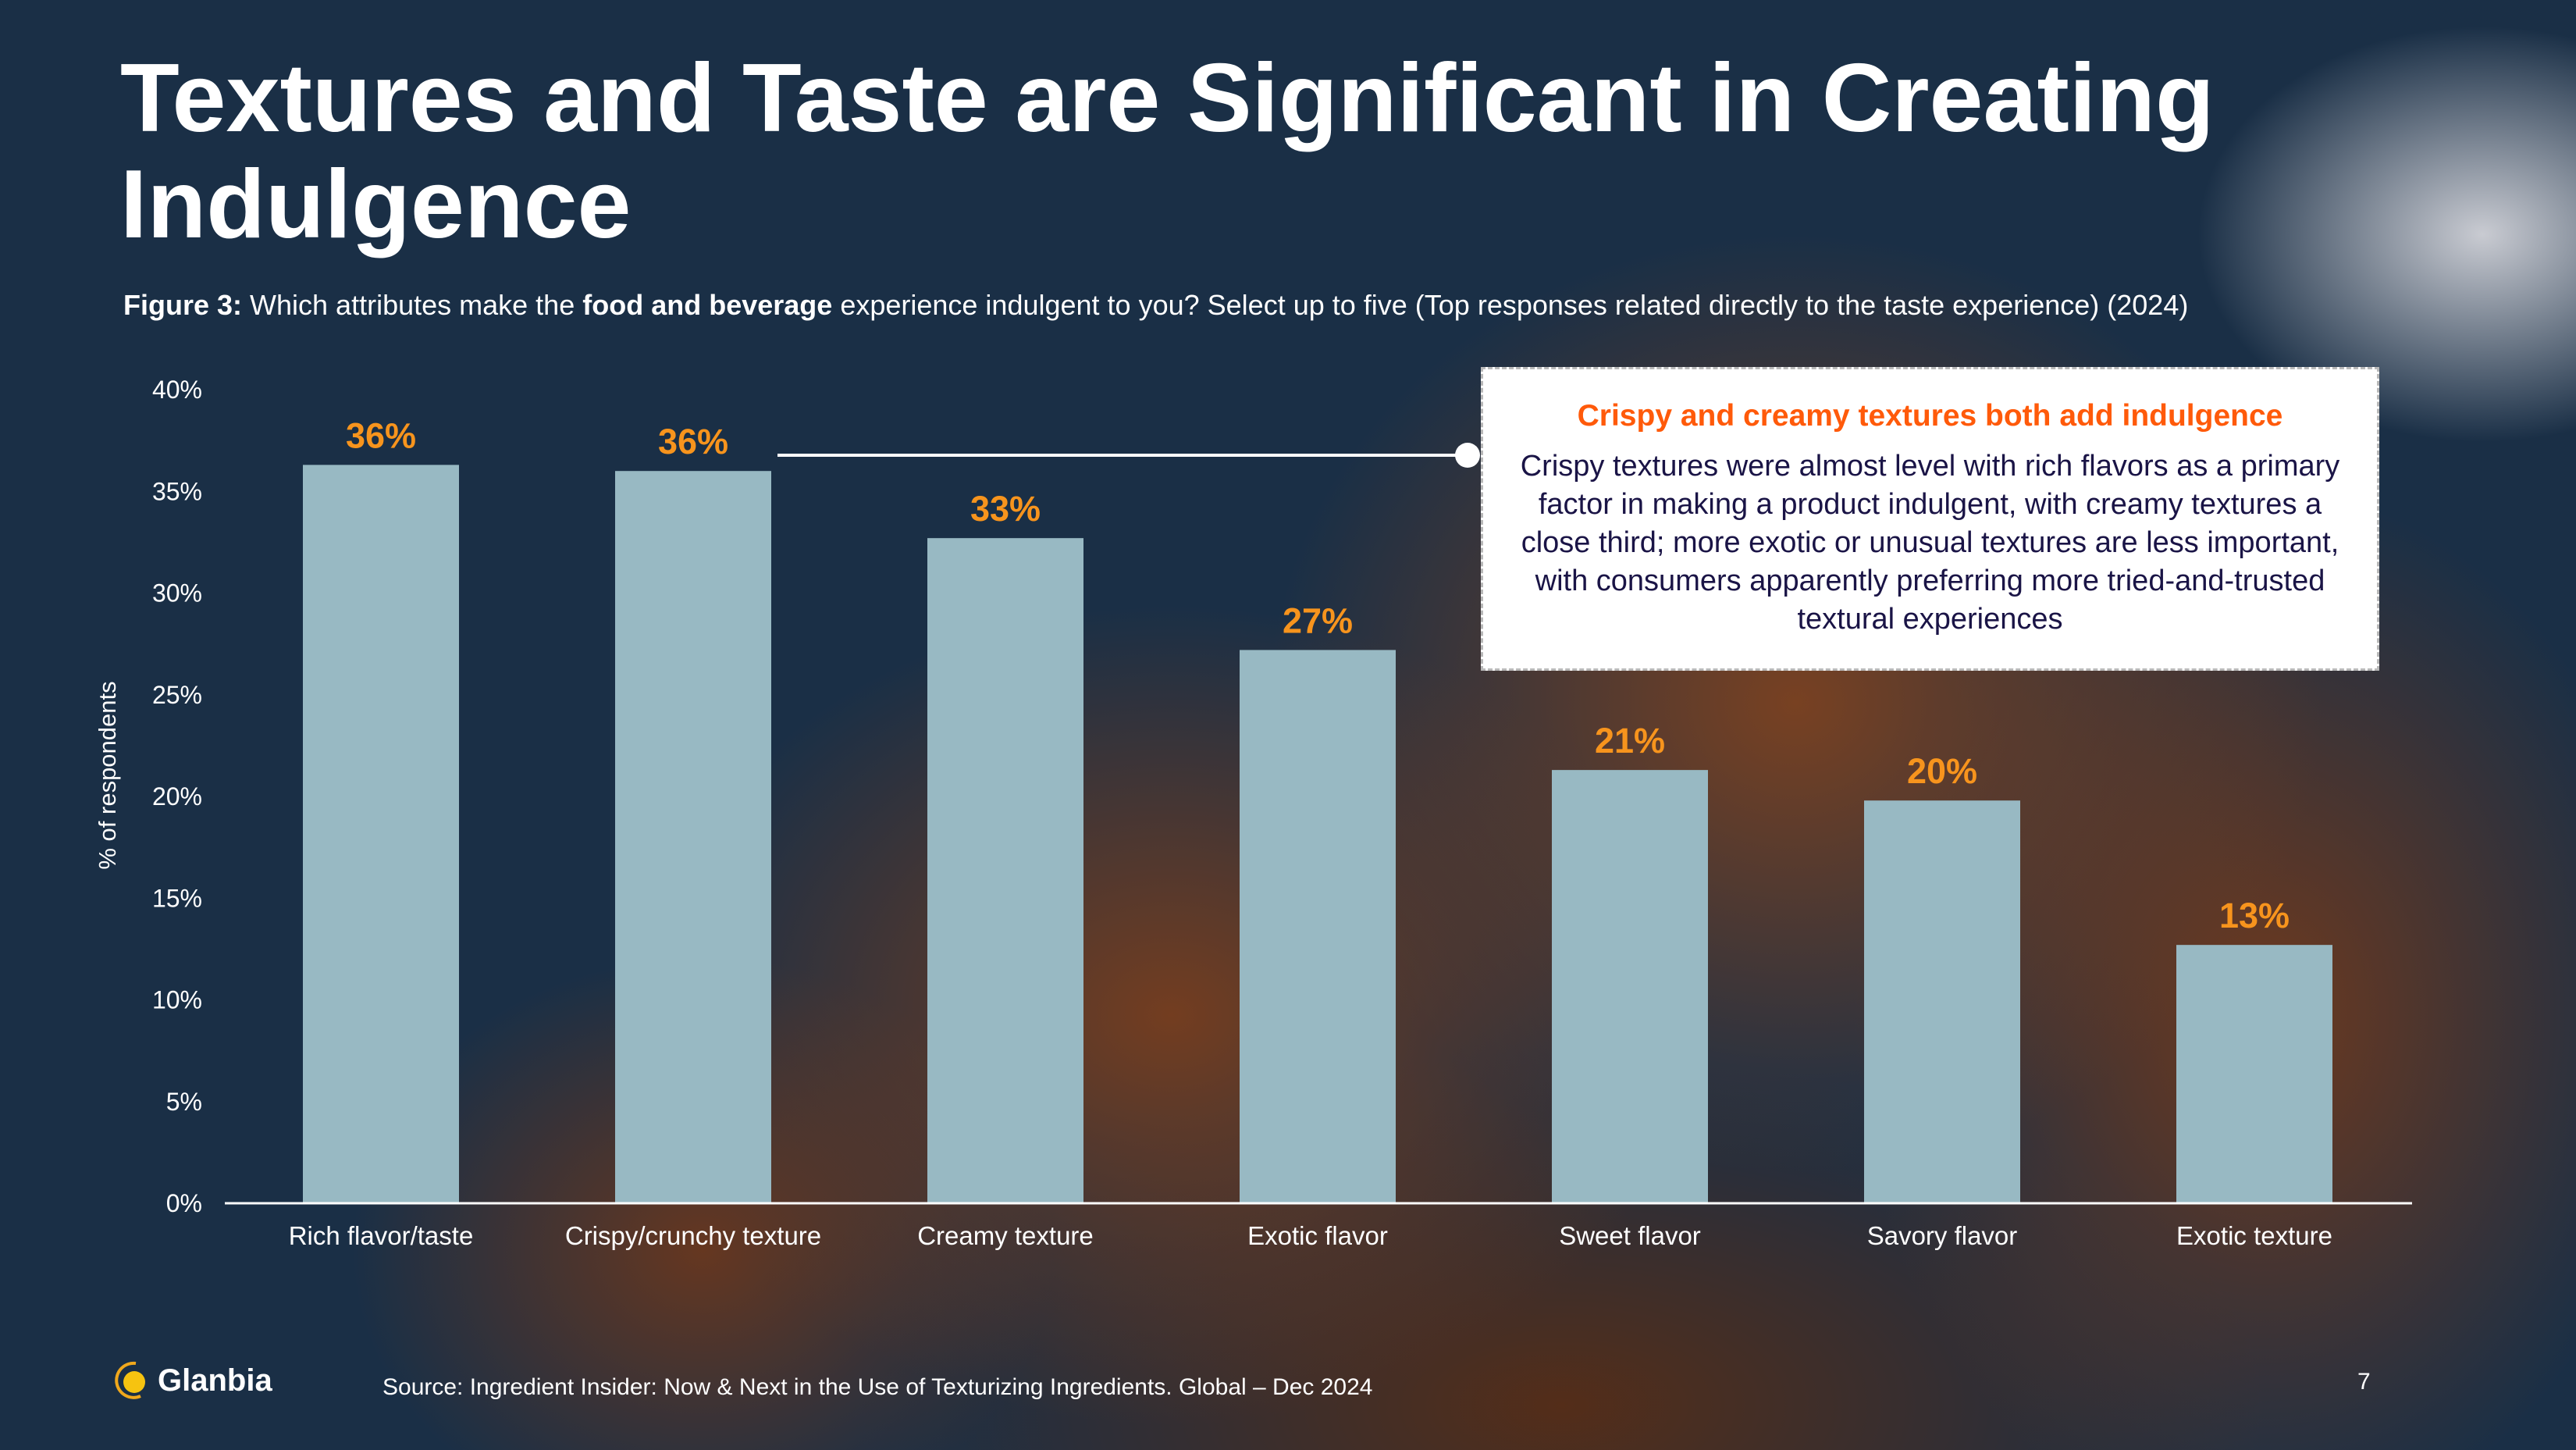  What do you see at coordinates (707, 305) in the screenshot?
I see `caption-bold: food and beverage` at bounding box center [707, 305].